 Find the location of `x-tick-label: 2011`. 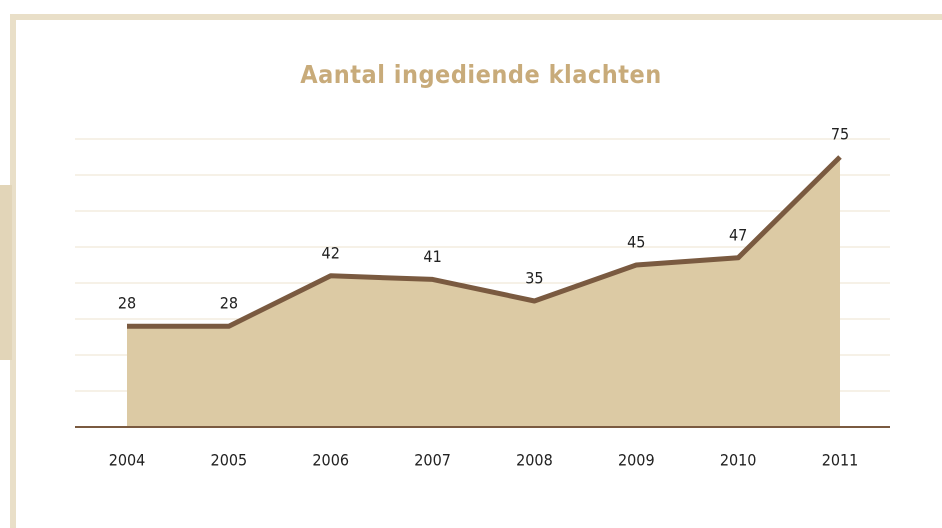

x-tick-label: 2011 is located at coordinates (840, 460).